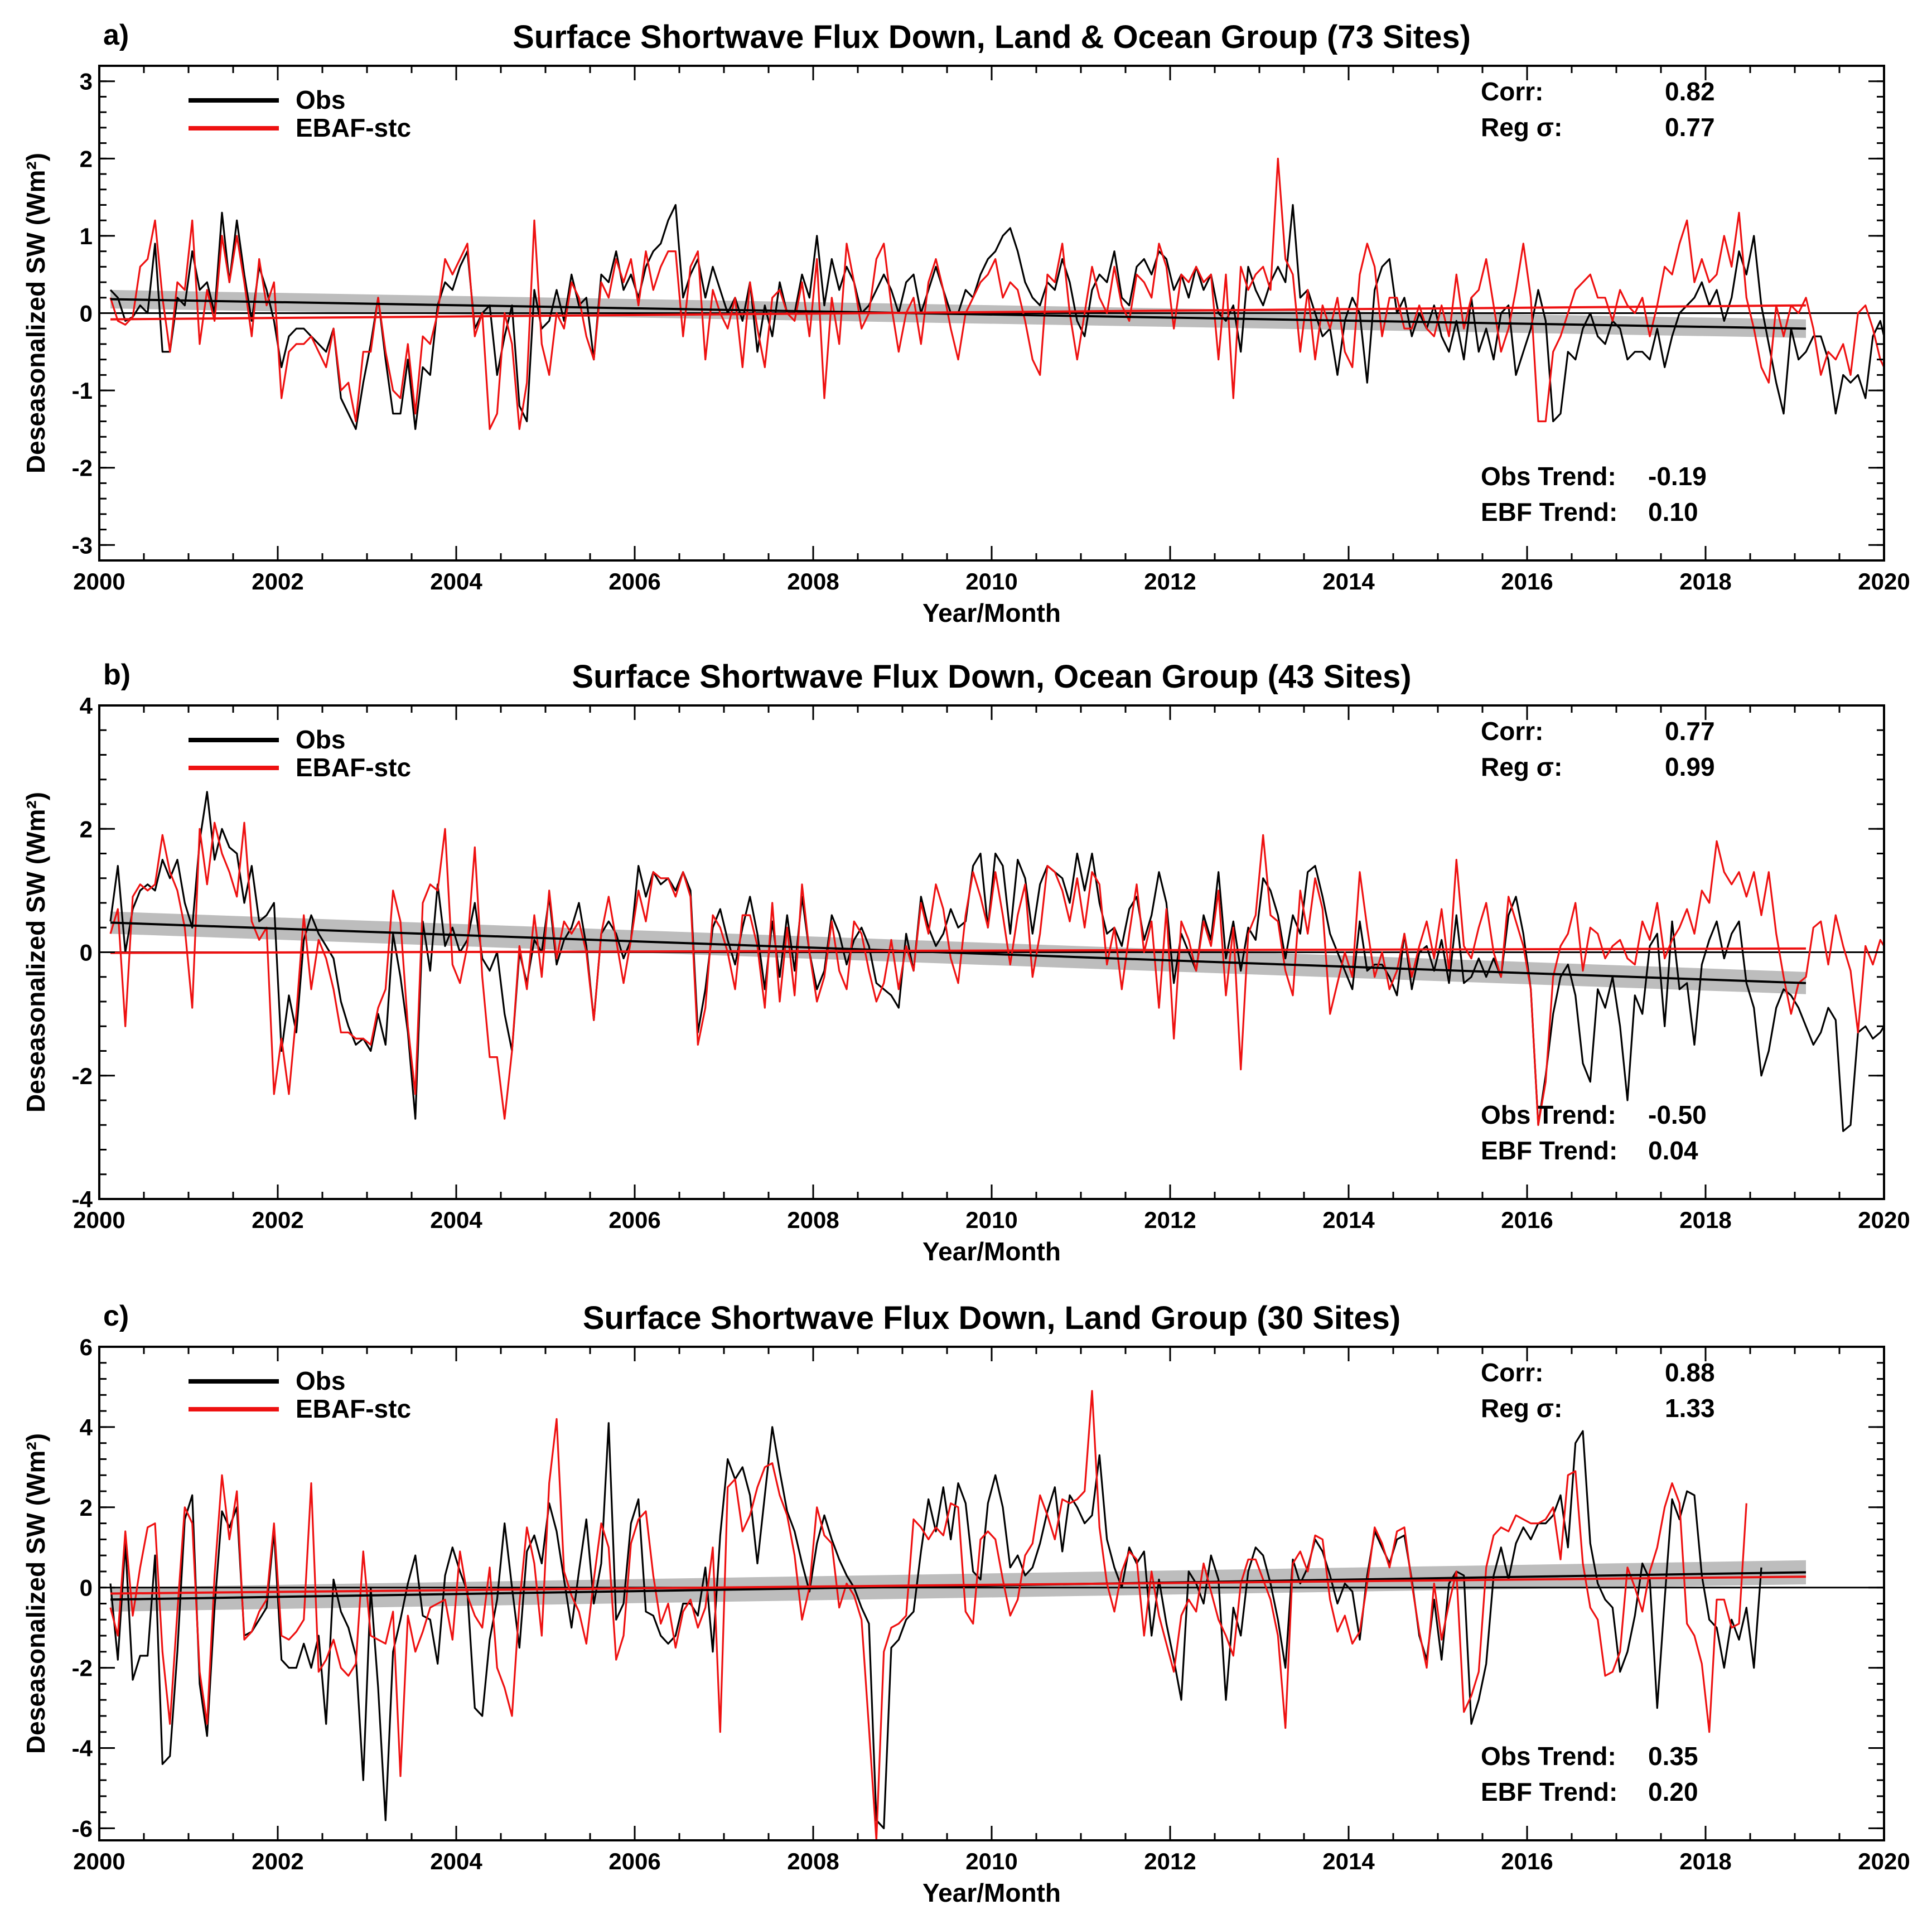 This screenshot has width=1932, height=1929. Describe the element at coordinates (116, 35) in the screenshot. I see `panel-label: a)` at that location.